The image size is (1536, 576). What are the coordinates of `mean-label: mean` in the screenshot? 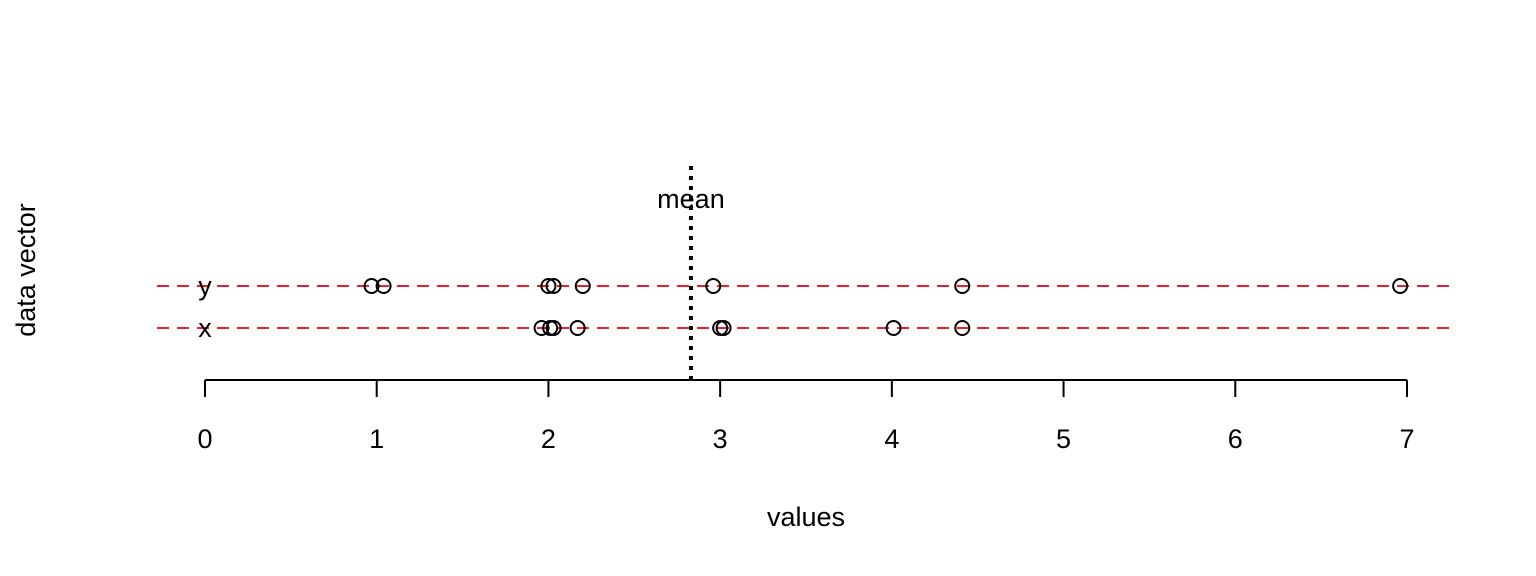 It's located at (691, 199).